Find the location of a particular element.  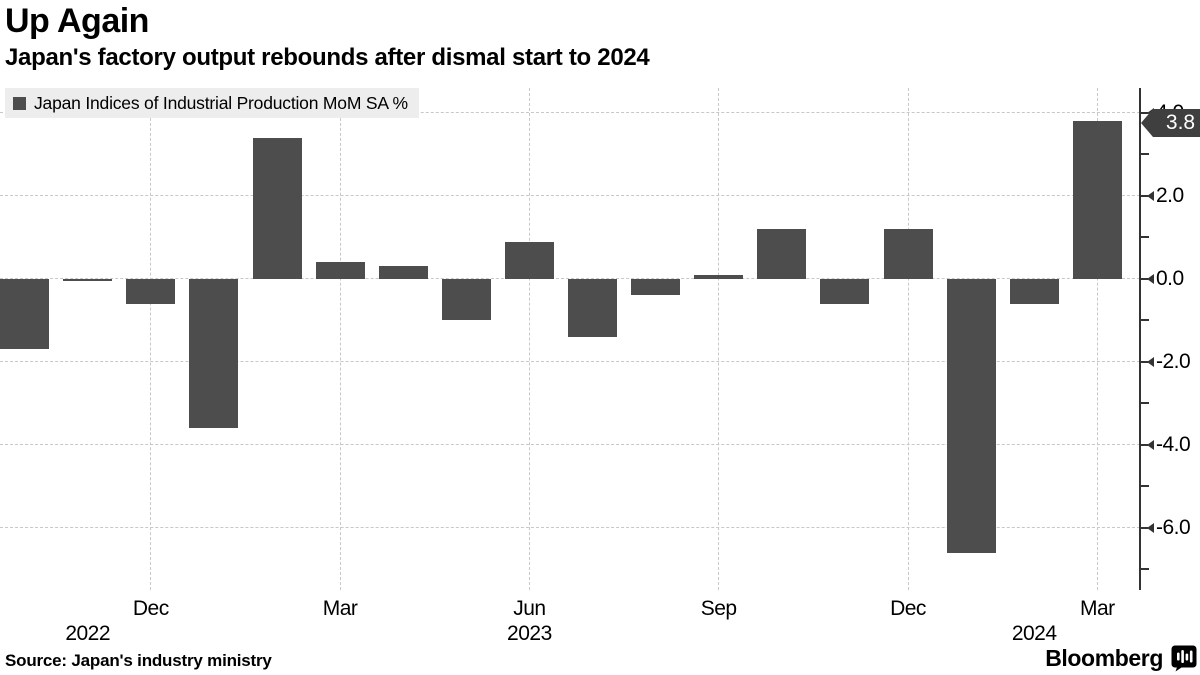

bloomberg-wordmark: Bloomberg is located at coordinates (1104, 658).